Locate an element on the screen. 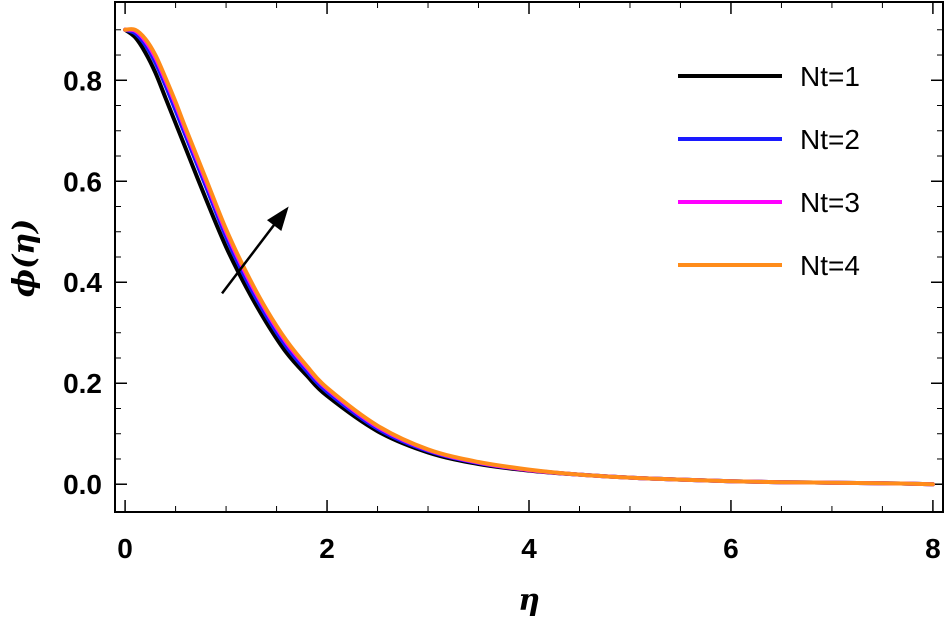  arrow-shaft is located at coordinates (249, 257).